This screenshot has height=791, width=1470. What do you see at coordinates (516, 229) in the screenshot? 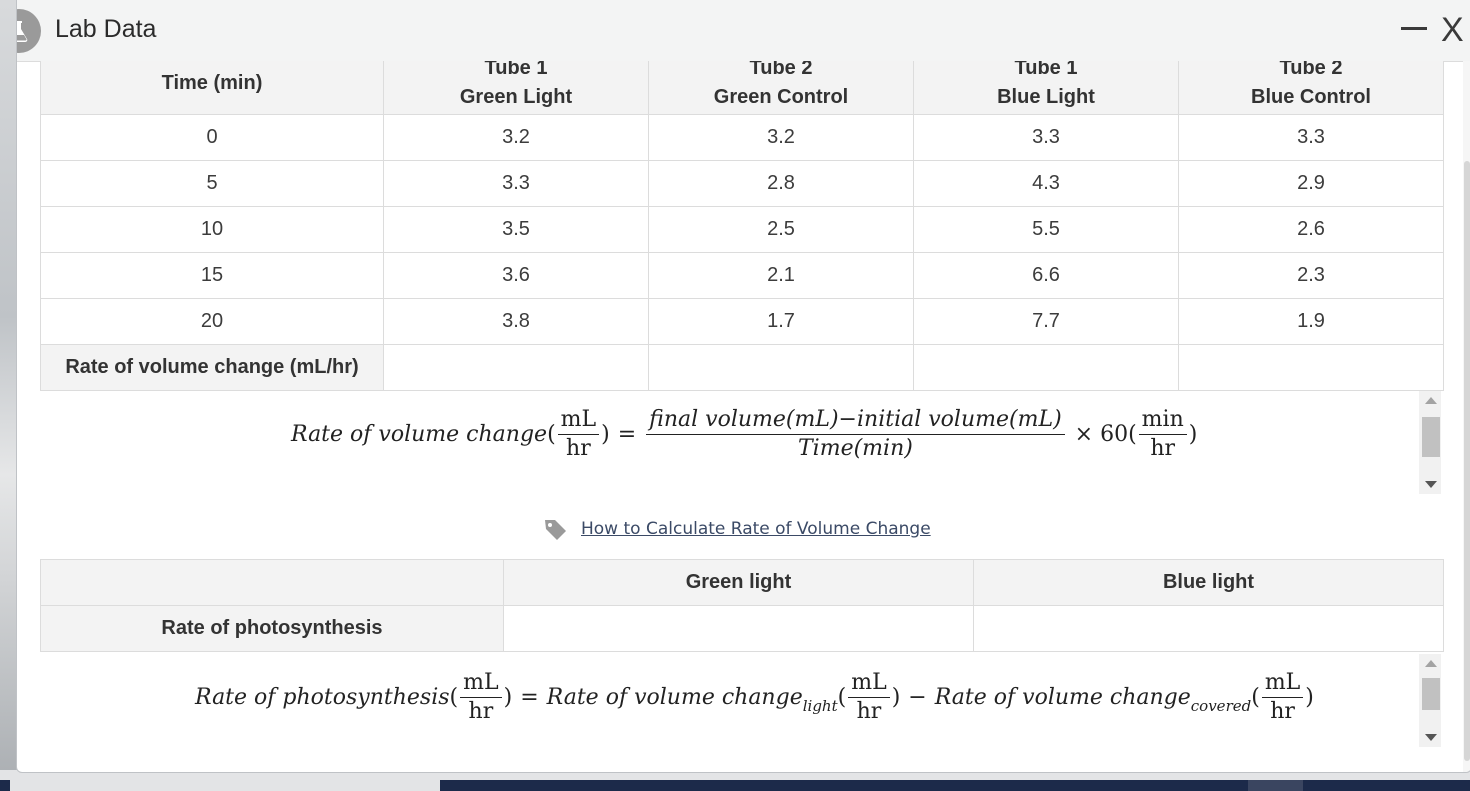
I see `table-cell: 3.5` at bounding box center [516, 229].